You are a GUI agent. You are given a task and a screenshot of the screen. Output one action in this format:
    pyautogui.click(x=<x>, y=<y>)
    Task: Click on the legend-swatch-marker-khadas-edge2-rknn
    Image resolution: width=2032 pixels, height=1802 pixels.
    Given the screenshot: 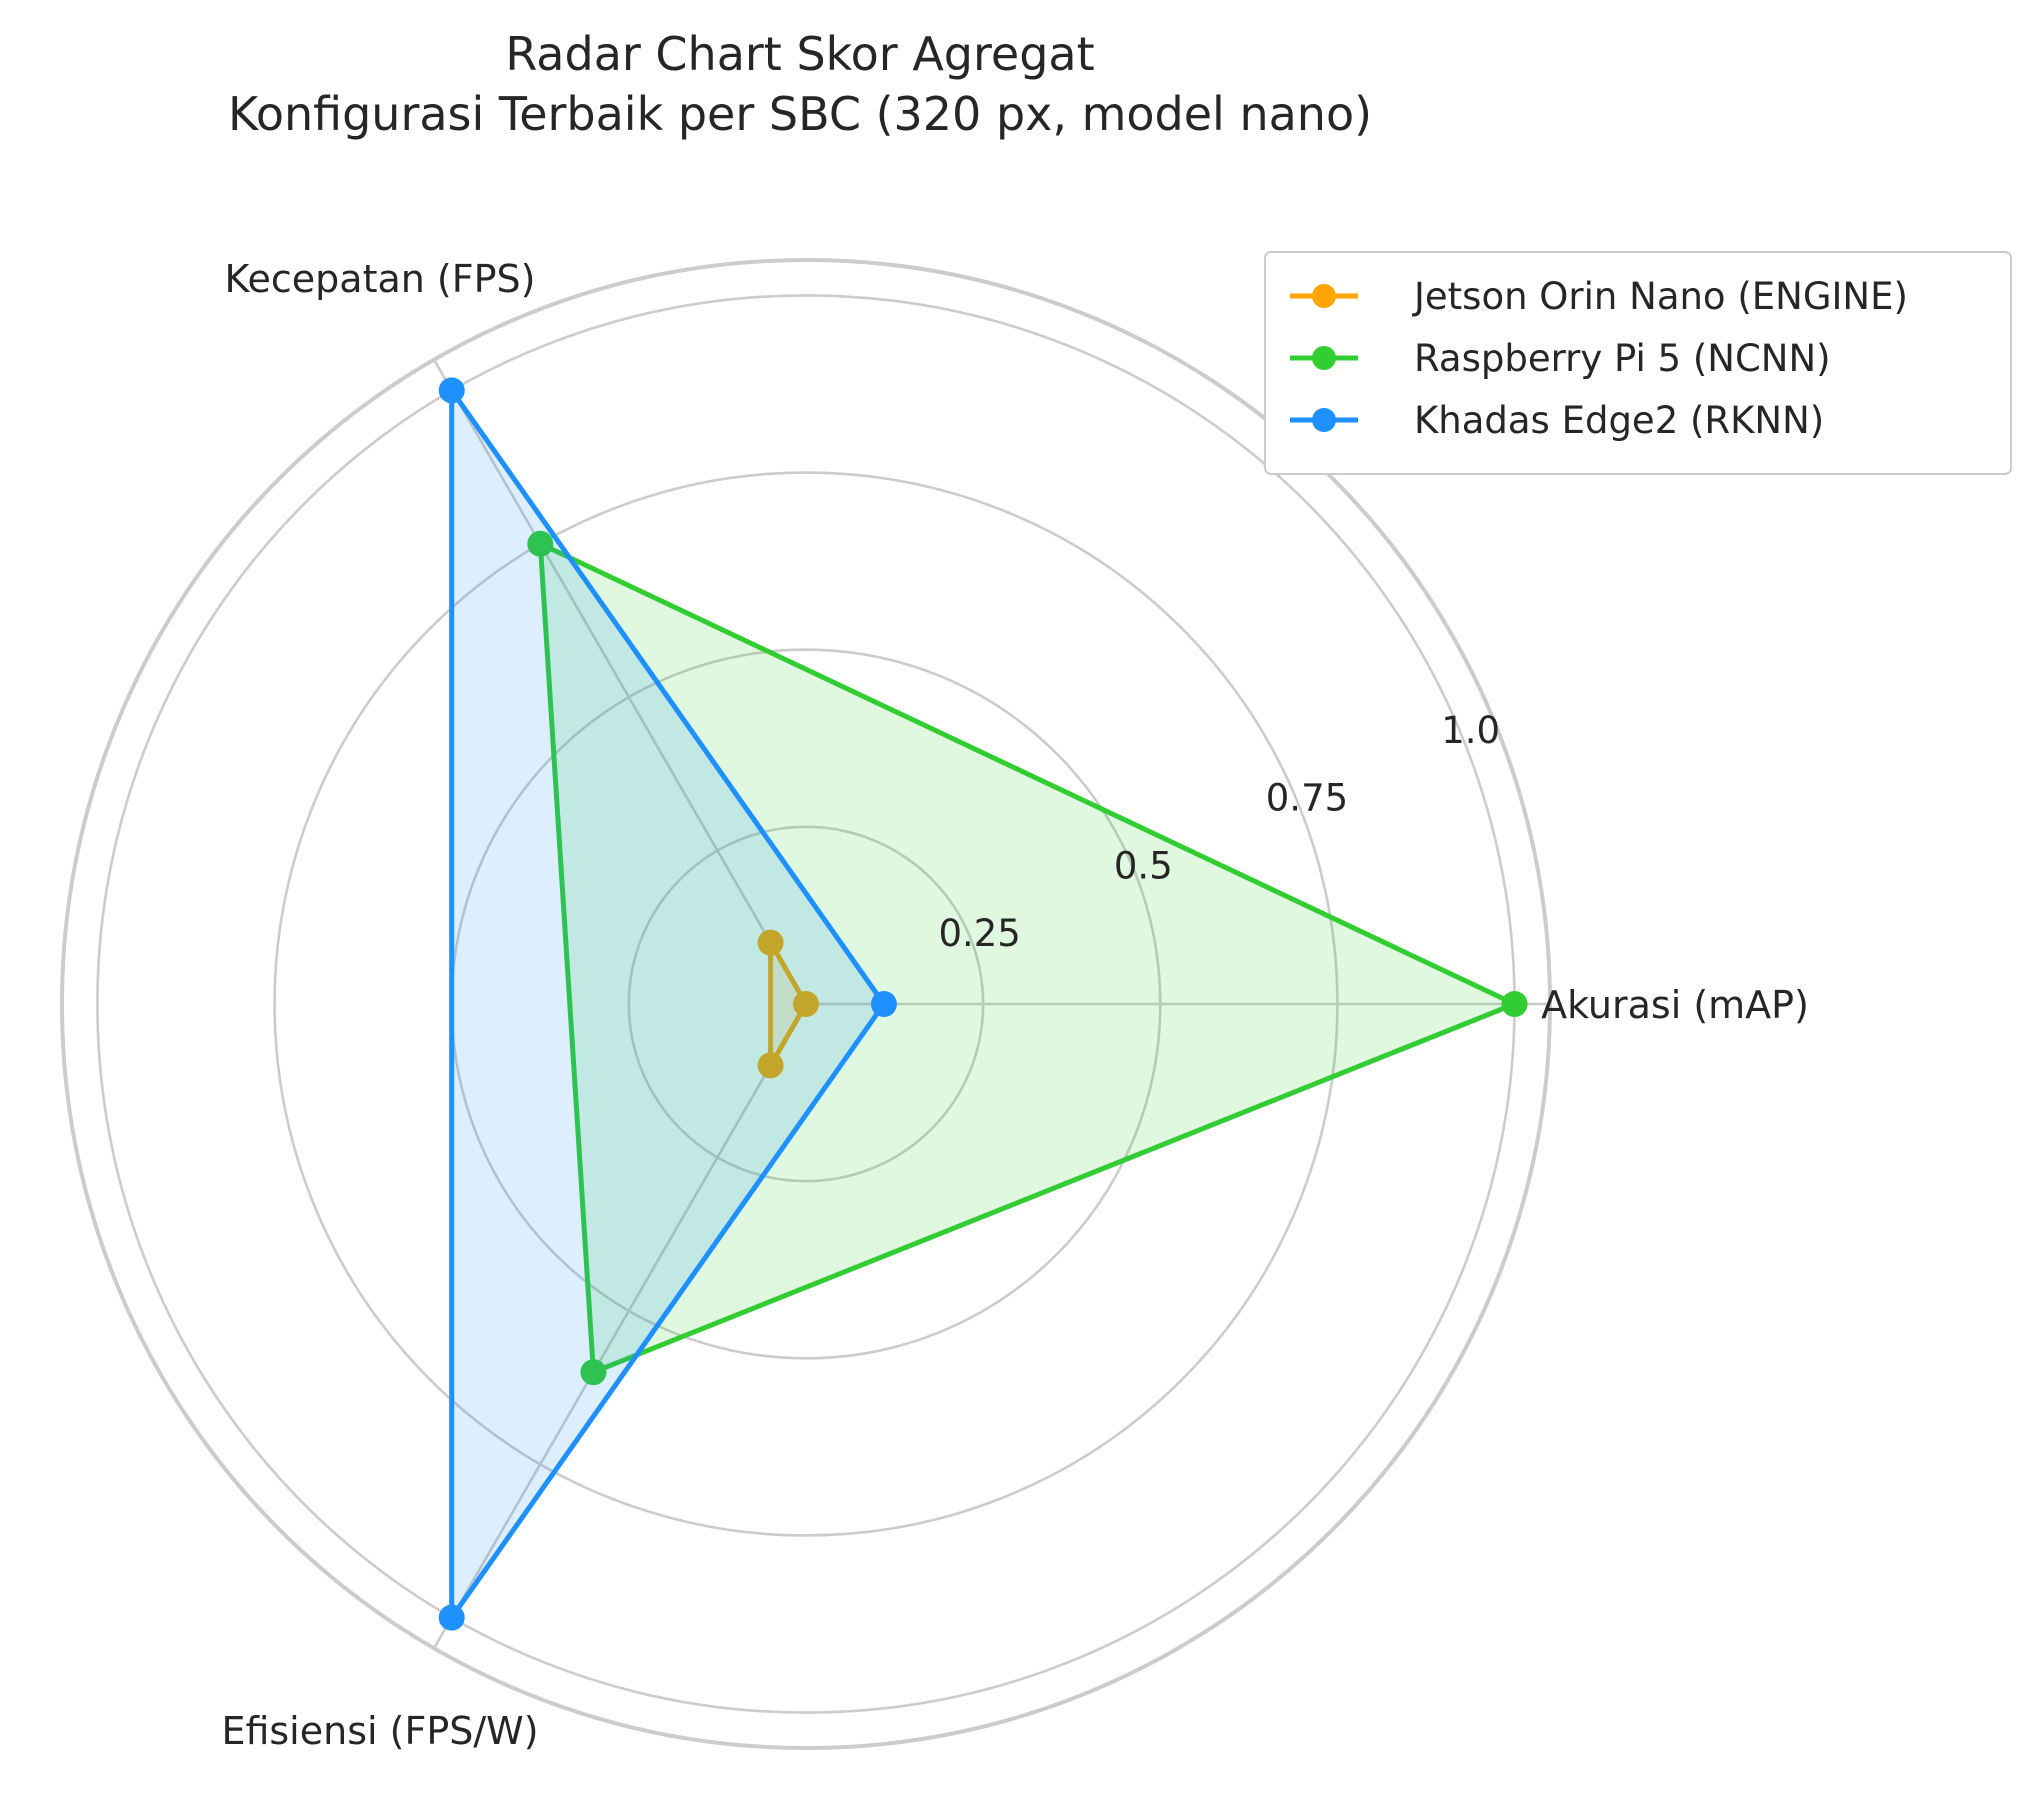 What is the action you would take?
    pyautogui.click(x=1324, y=420)
    